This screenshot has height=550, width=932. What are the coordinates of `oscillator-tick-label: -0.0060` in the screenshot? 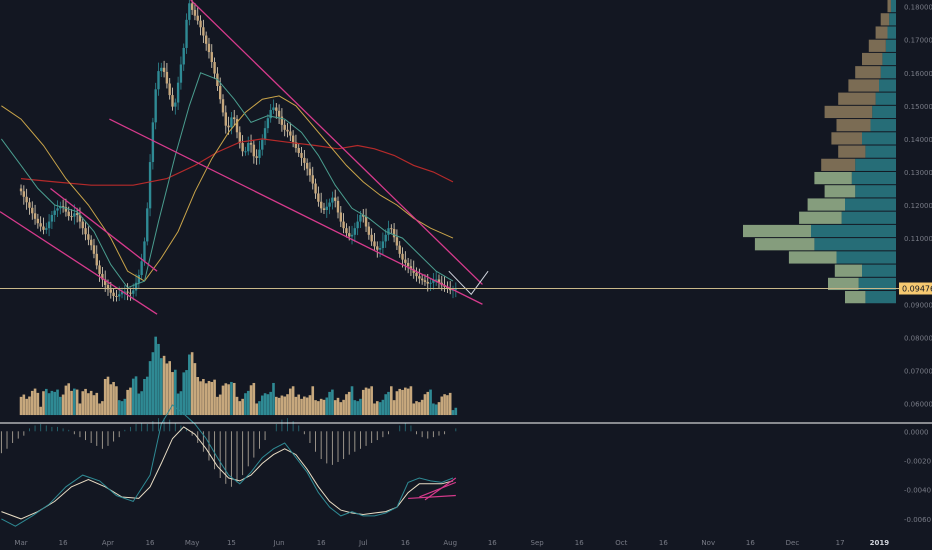 It's located at (917, 520).